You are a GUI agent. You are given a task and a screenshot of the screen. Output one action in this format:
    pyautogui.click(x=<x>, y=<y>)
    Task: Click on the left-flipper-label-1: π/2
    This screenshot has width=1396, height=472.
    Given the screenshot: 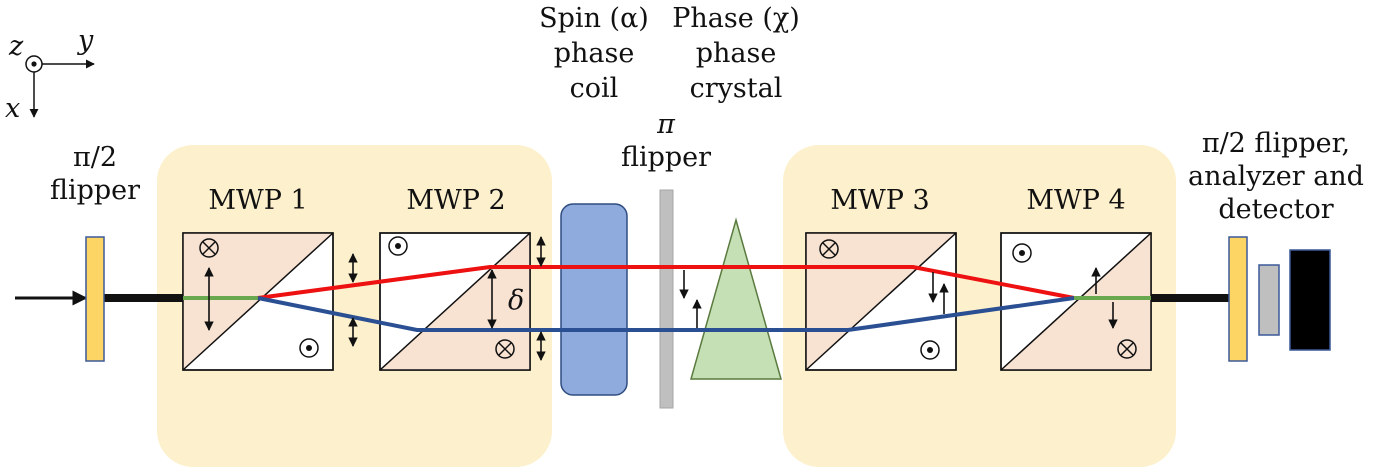 What is the action you would take?
    pyautogui.click(x=95, y=157)
    